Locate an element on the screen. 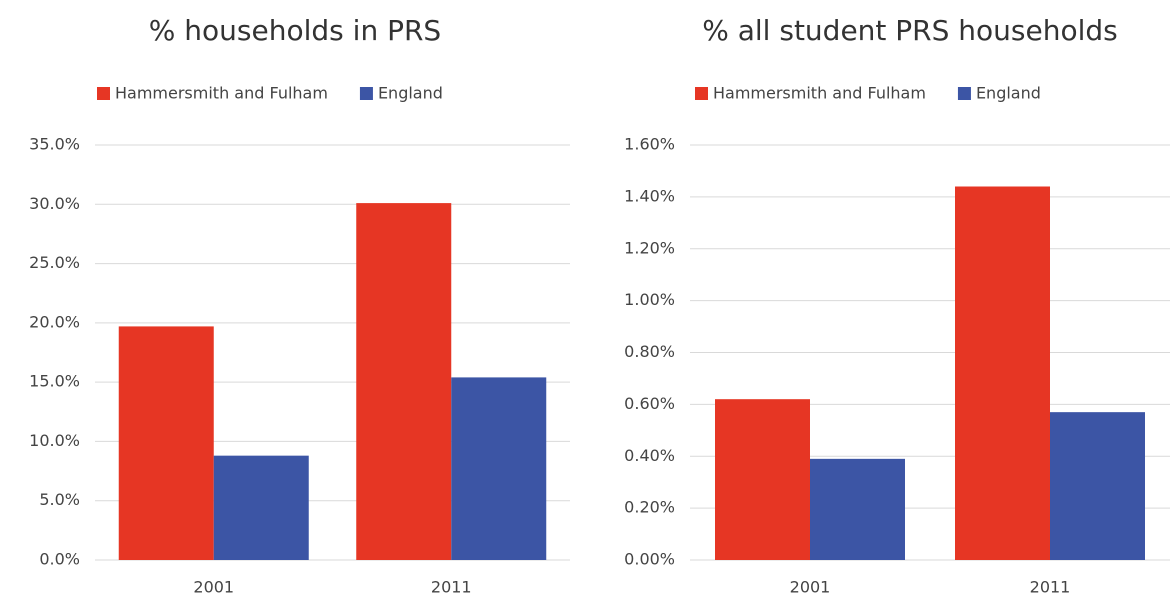 The image size is (1173, 600). y-tick-label: 10.0% is located at coordinates (54, 440).